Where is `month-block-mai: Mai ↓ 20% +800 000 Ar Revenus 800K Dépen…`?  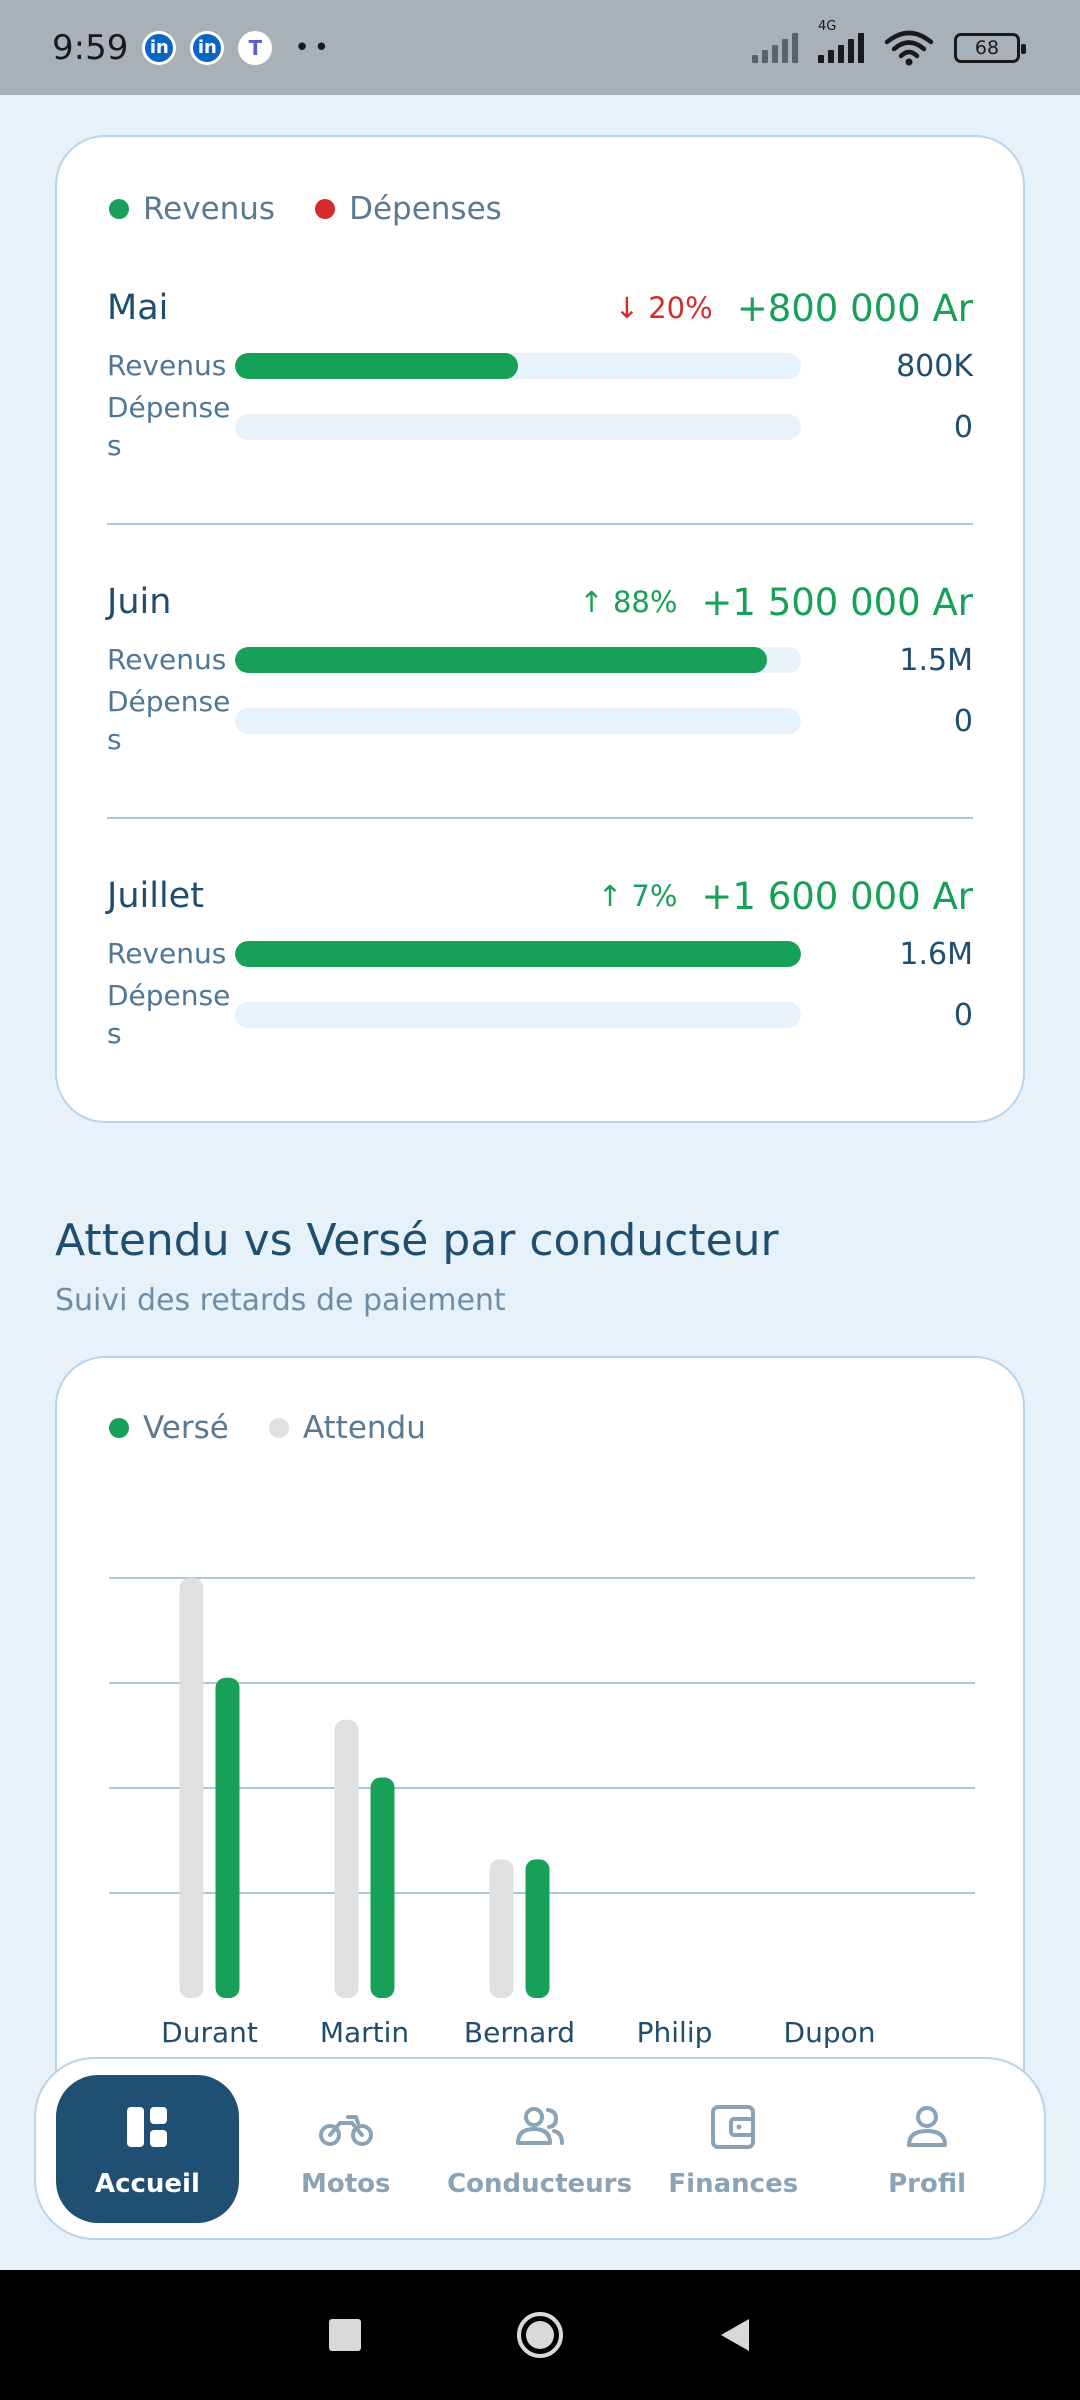
month-block-mai: Mai ↓ 20% +800 000 Ar Revenus 800K Dépen… is located at coordinates (540, 374).